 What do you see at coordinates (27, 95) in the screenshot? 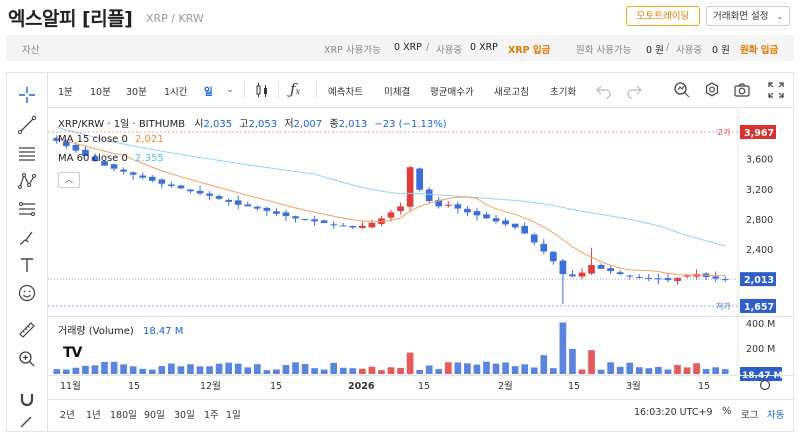
I see `crosshair-icon` at bounding box center [27, 95].